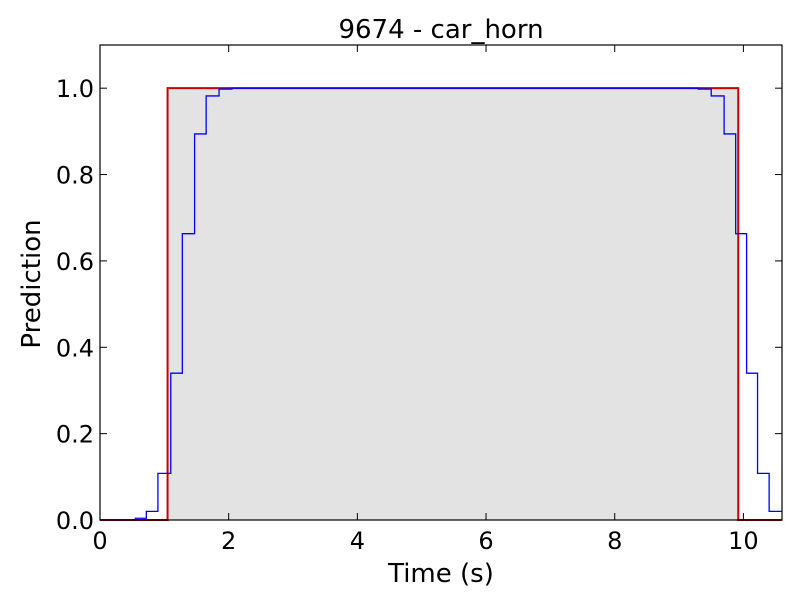  What do you see at coordinates (99, 541) in the screenshot?
I see `x-tick-label: 0` at bounding box center [99, 541].